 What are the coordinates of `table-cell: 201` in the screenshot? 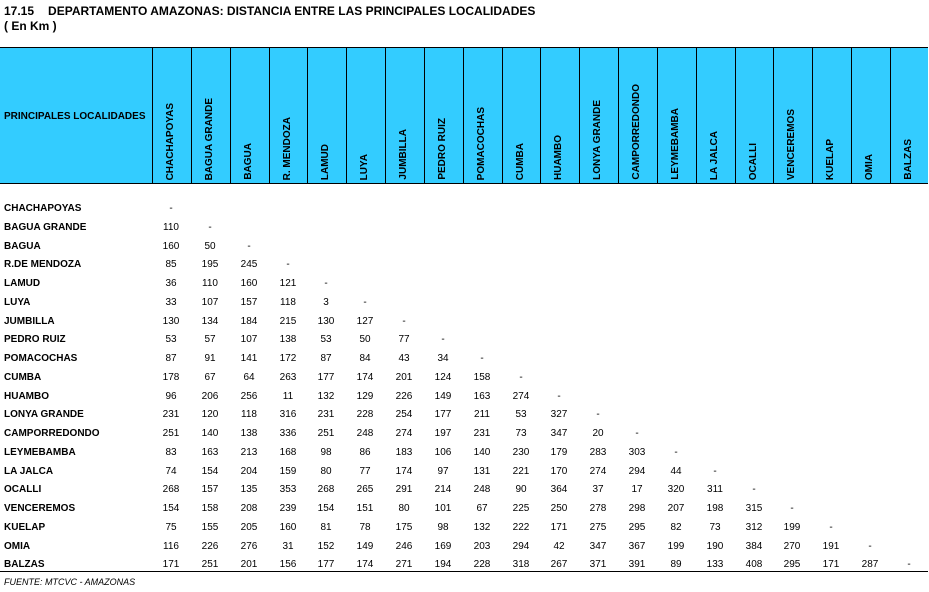 It's located at (404, 377).